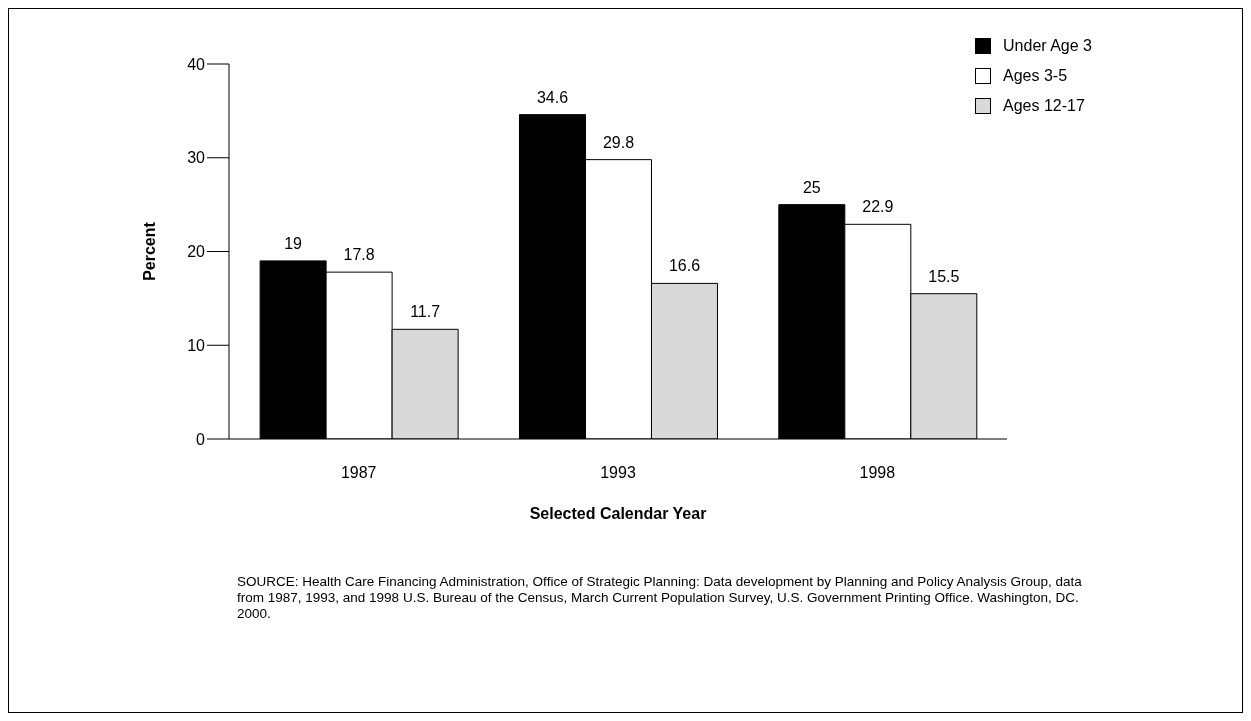  What do you see at coordinates (359, 255) in the screenshot?
I see `data-label: 17.8` at bounding box center [359, 255].